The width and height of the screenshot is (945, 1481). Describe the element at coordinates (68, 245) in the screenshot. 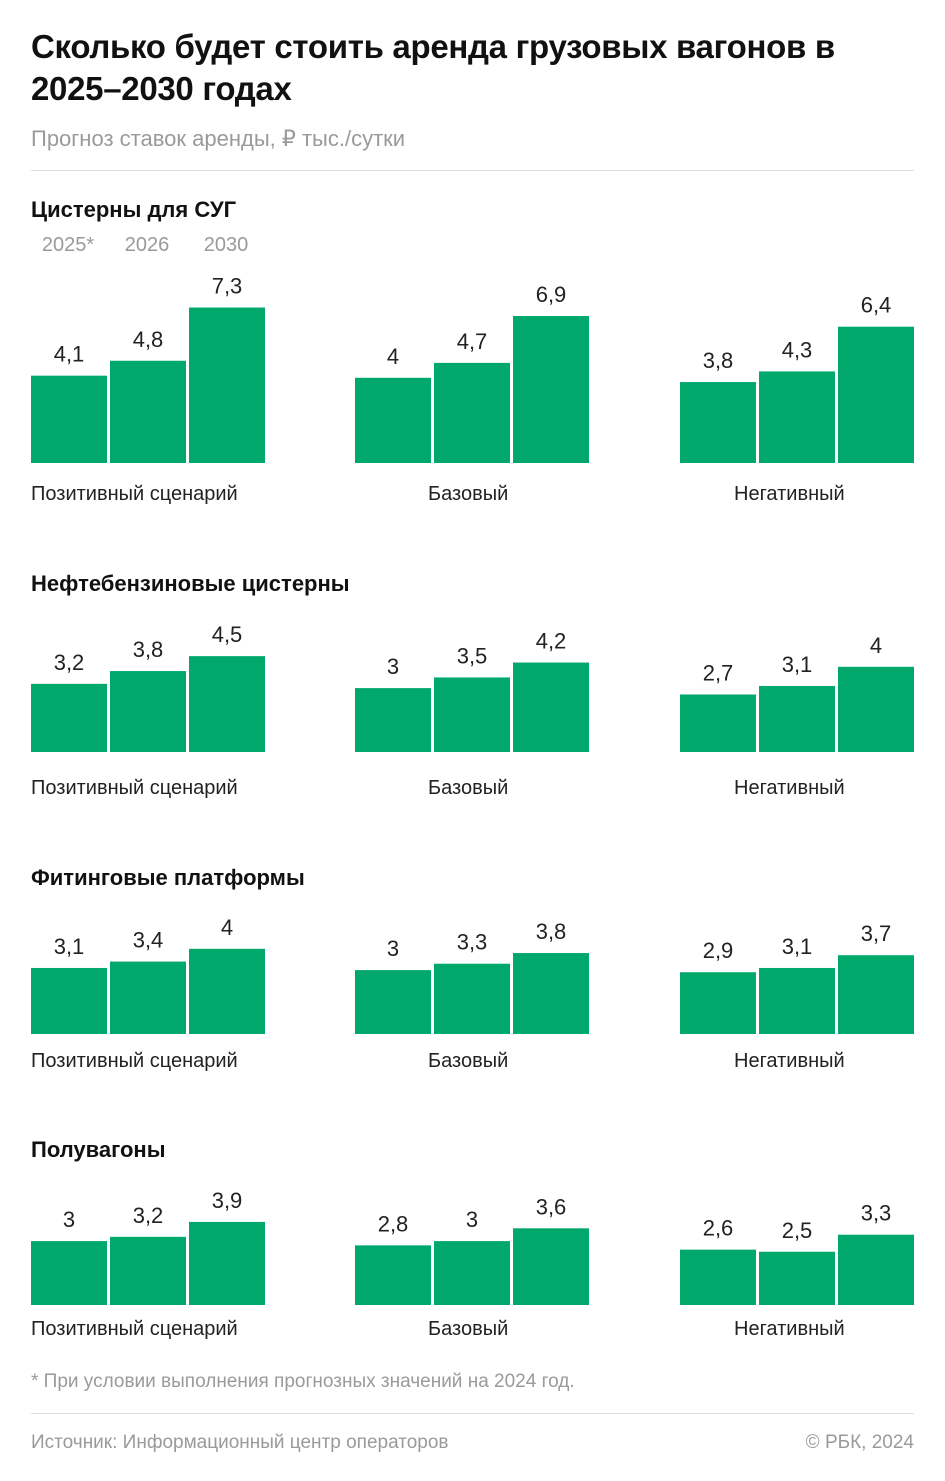

I see `year-label-2025: 2025*` at that location.